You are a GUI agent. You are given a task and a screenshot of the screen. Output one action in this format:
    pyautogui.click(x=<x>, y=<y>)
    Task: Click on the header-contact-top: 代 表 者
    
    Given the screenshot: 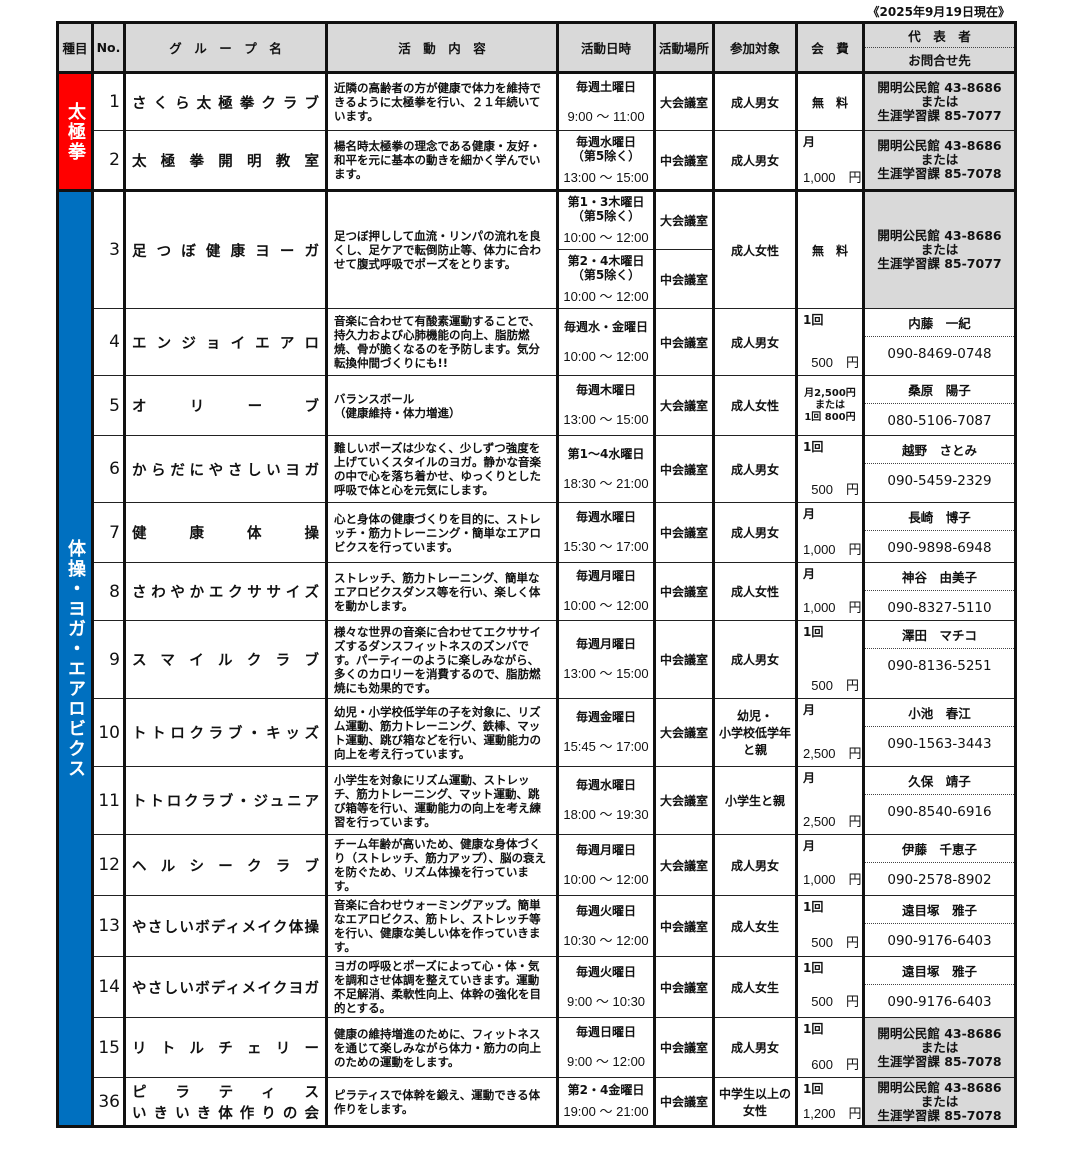 What is the action you would take?
    pyautogui.click(x=939, y=36)
    